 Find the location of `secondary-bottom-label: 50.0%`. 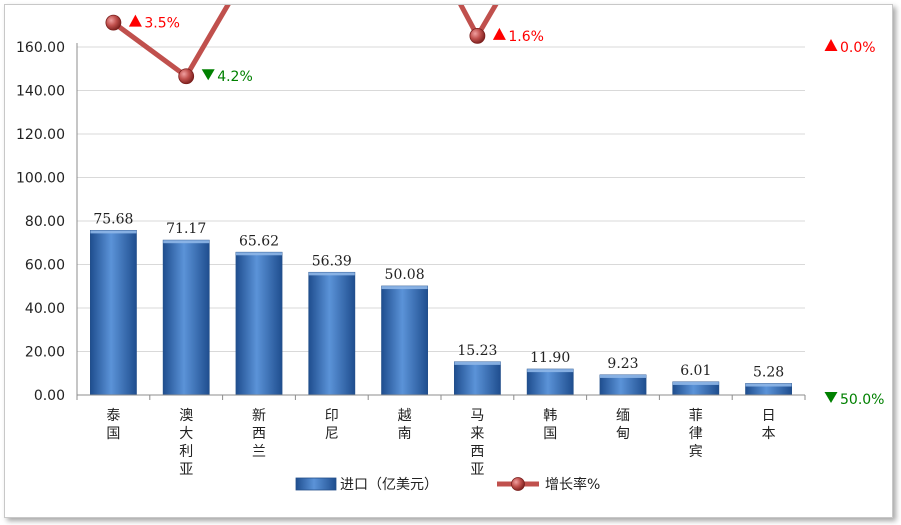

secondary-bottom-label: 50.0% is located at coordinates (854, 400).